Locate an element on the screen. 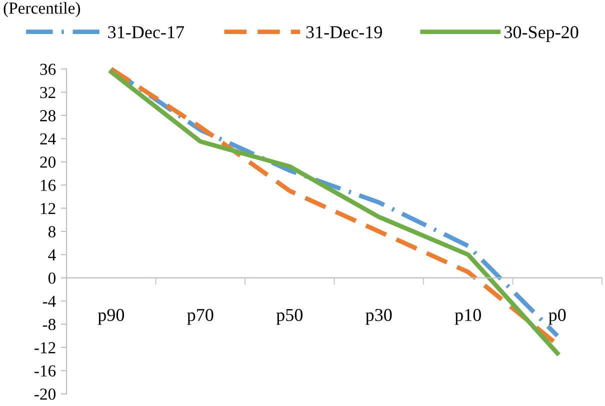  y-tick-label: -4 is located at coordinates (49, 301).